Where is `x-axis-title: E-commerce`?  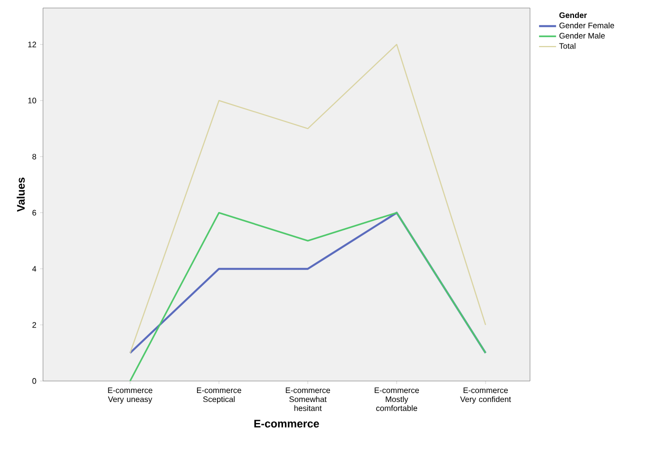
x-axis-title: E-commerce is located at coordinates (287, 424).